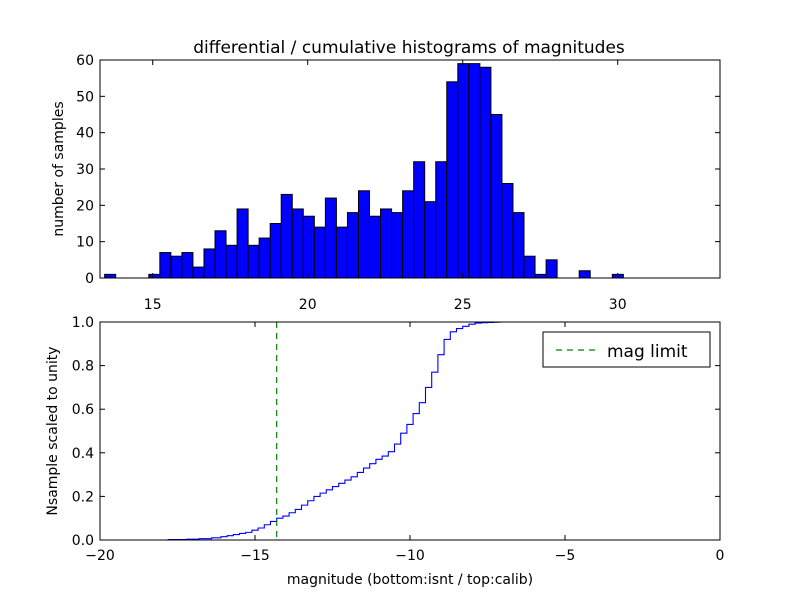 This screenshot has width=800, height=600. I want to click on top-y-tick-label: 50, so click(85, 97).